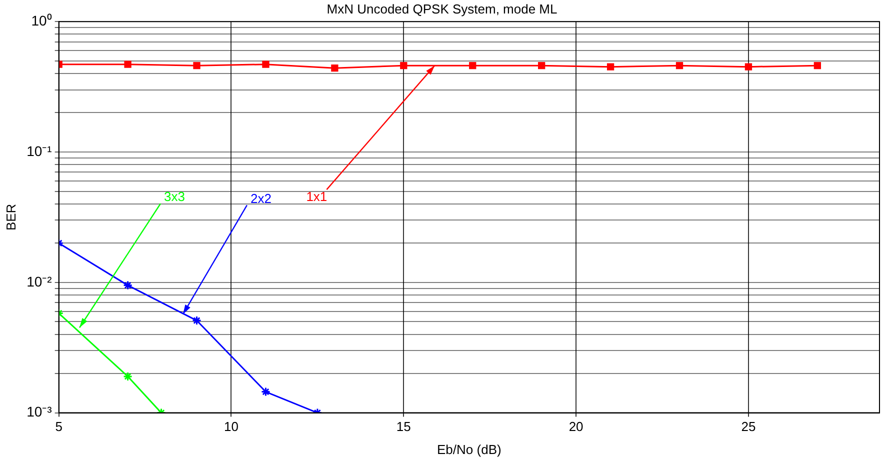  What do you see at coordinates (39, 150) in the screenshot?
I see `y-tick-label: 10⁻¹` at bounding box center [39, 150].